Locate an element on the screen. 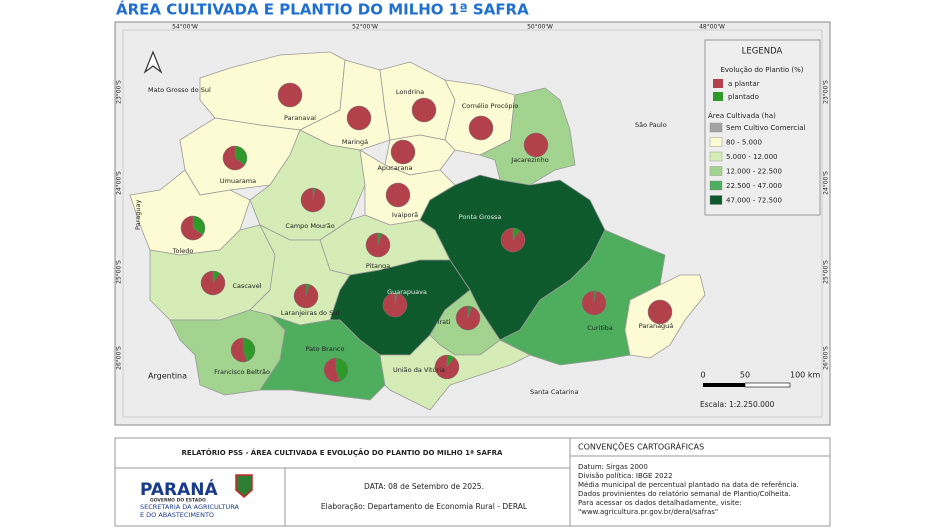 The image size is (940, 530). scale-label: 50 is located at coordinates (745, 375).